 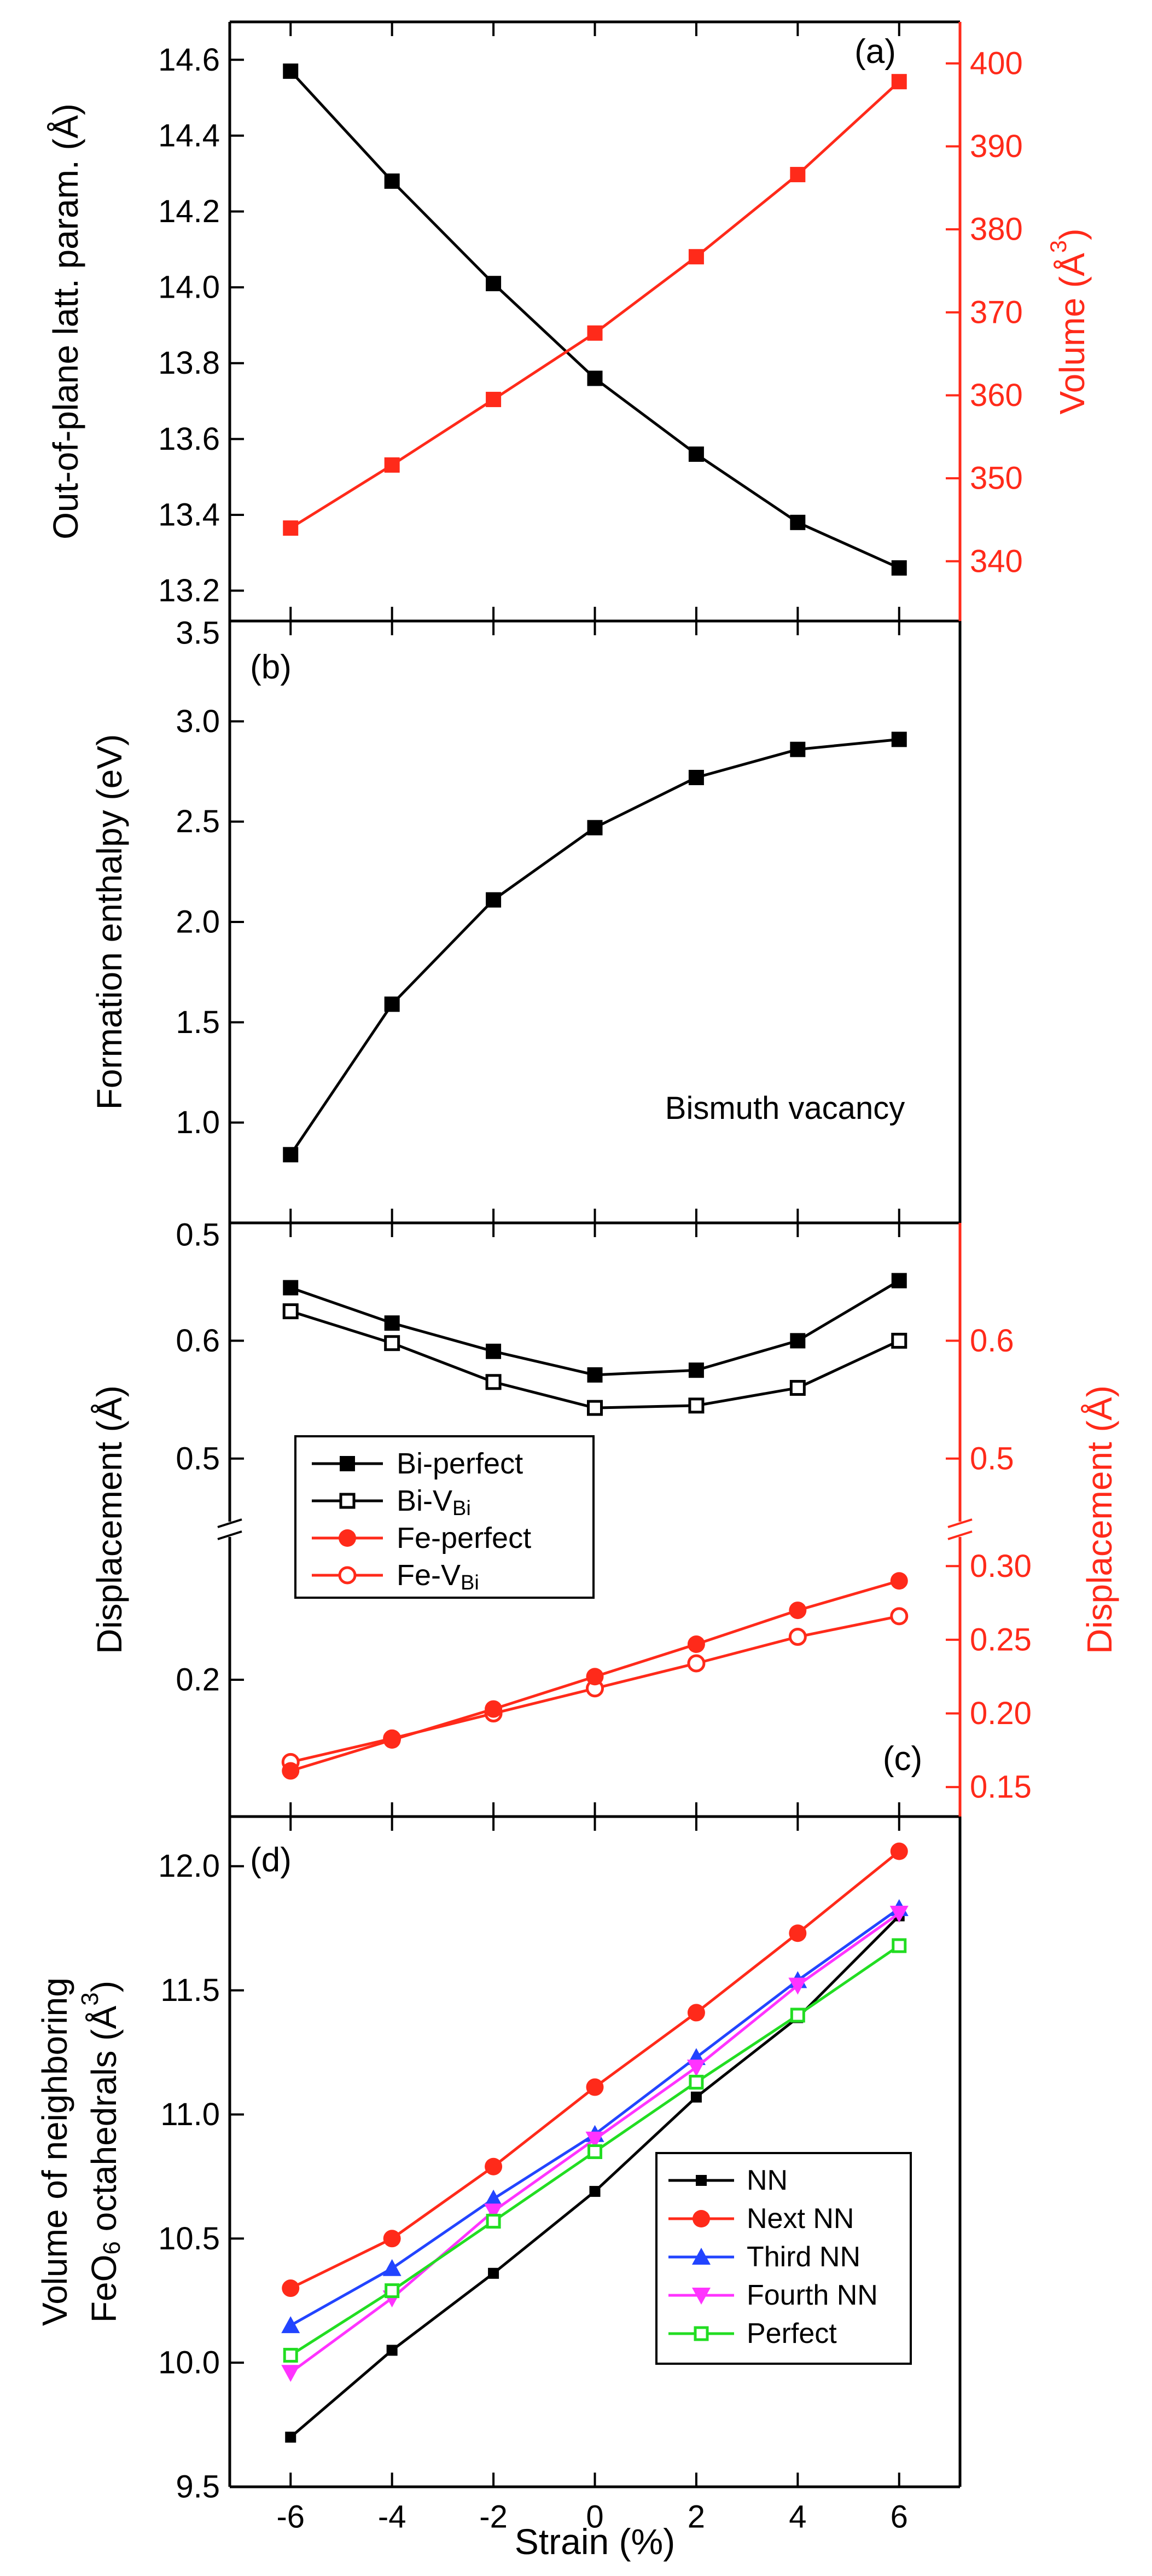 What do you see at coordinates (189, 2363) in the screenshot?
I see `panel-d-ytick-1-label: 10.0` at bounding box center [189, 2363].